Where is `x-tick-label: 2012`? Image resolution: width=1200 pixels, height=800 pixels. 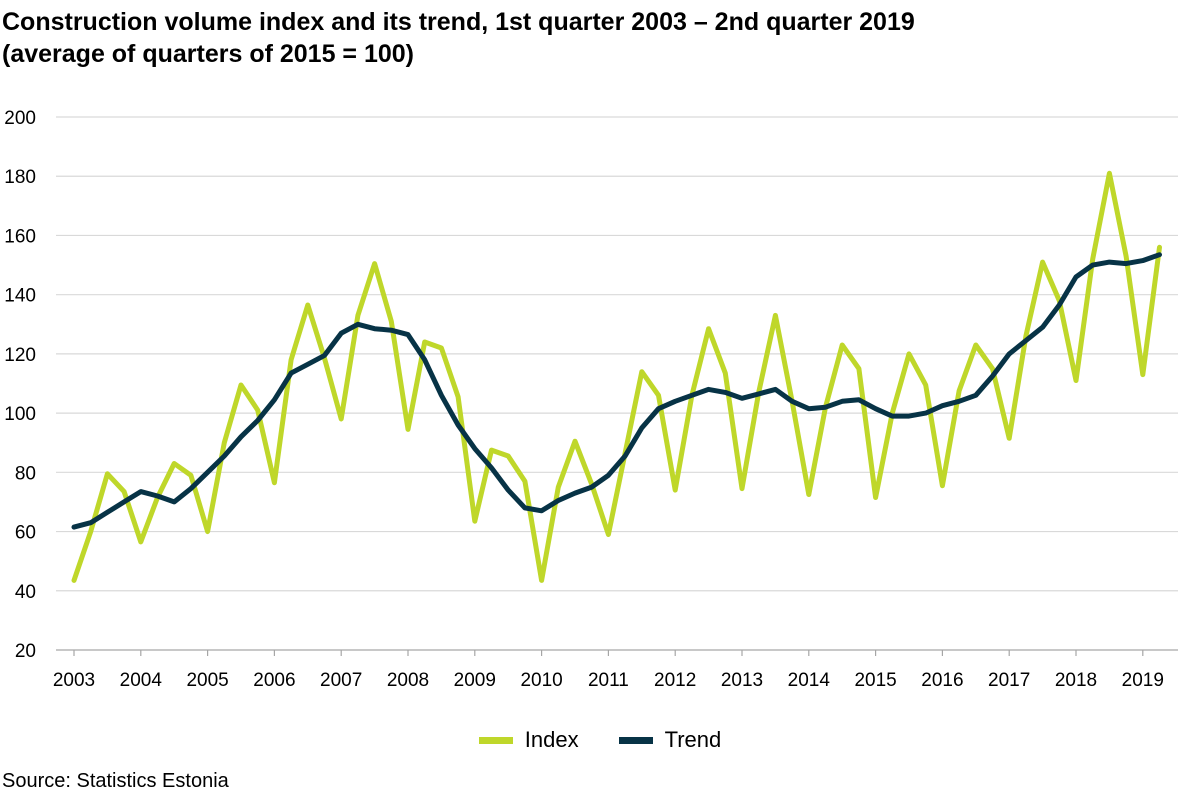 x-tick-label: 2012 is located at coordinates (675, 680).